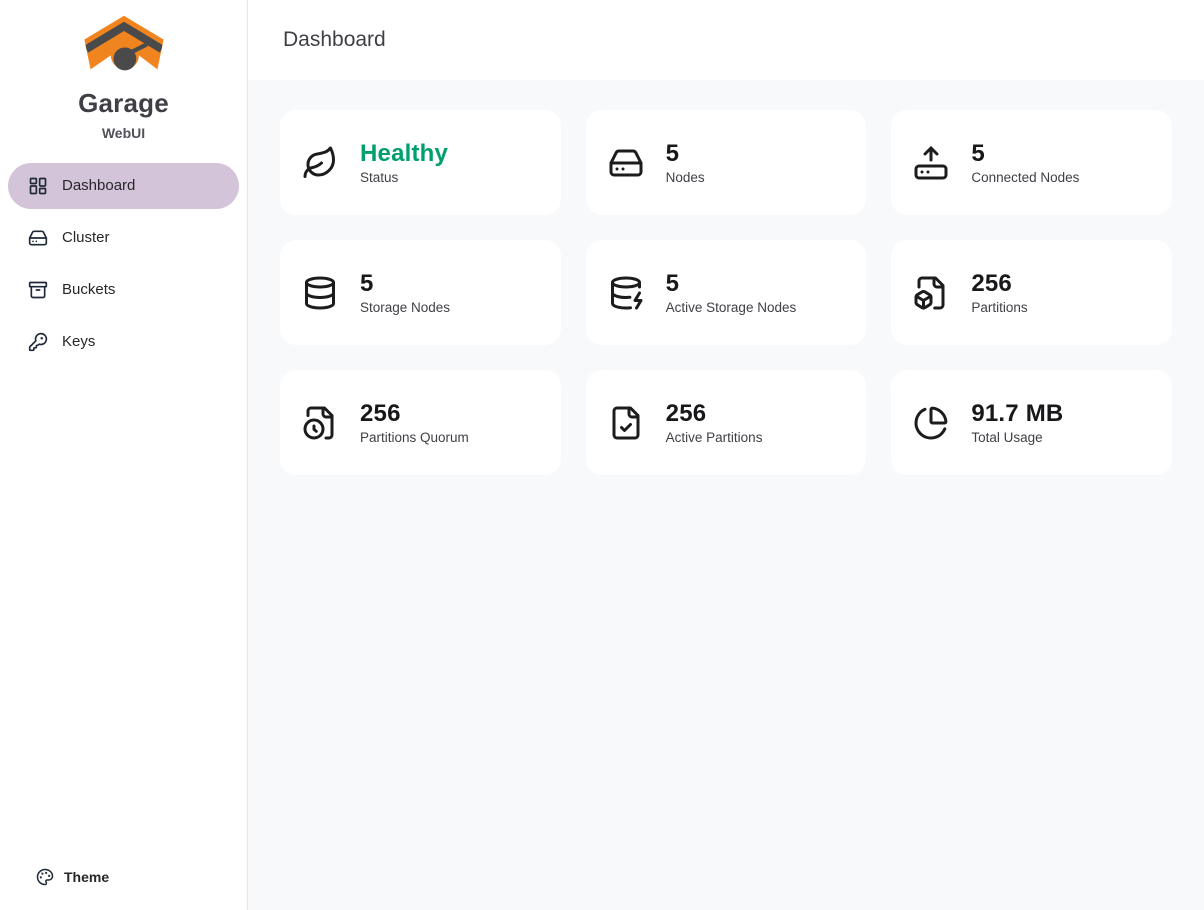  Describe the element at coordinates (726, 162) in the screenshot. I see `stat-card-nodes: 5 Nodes` at that location.